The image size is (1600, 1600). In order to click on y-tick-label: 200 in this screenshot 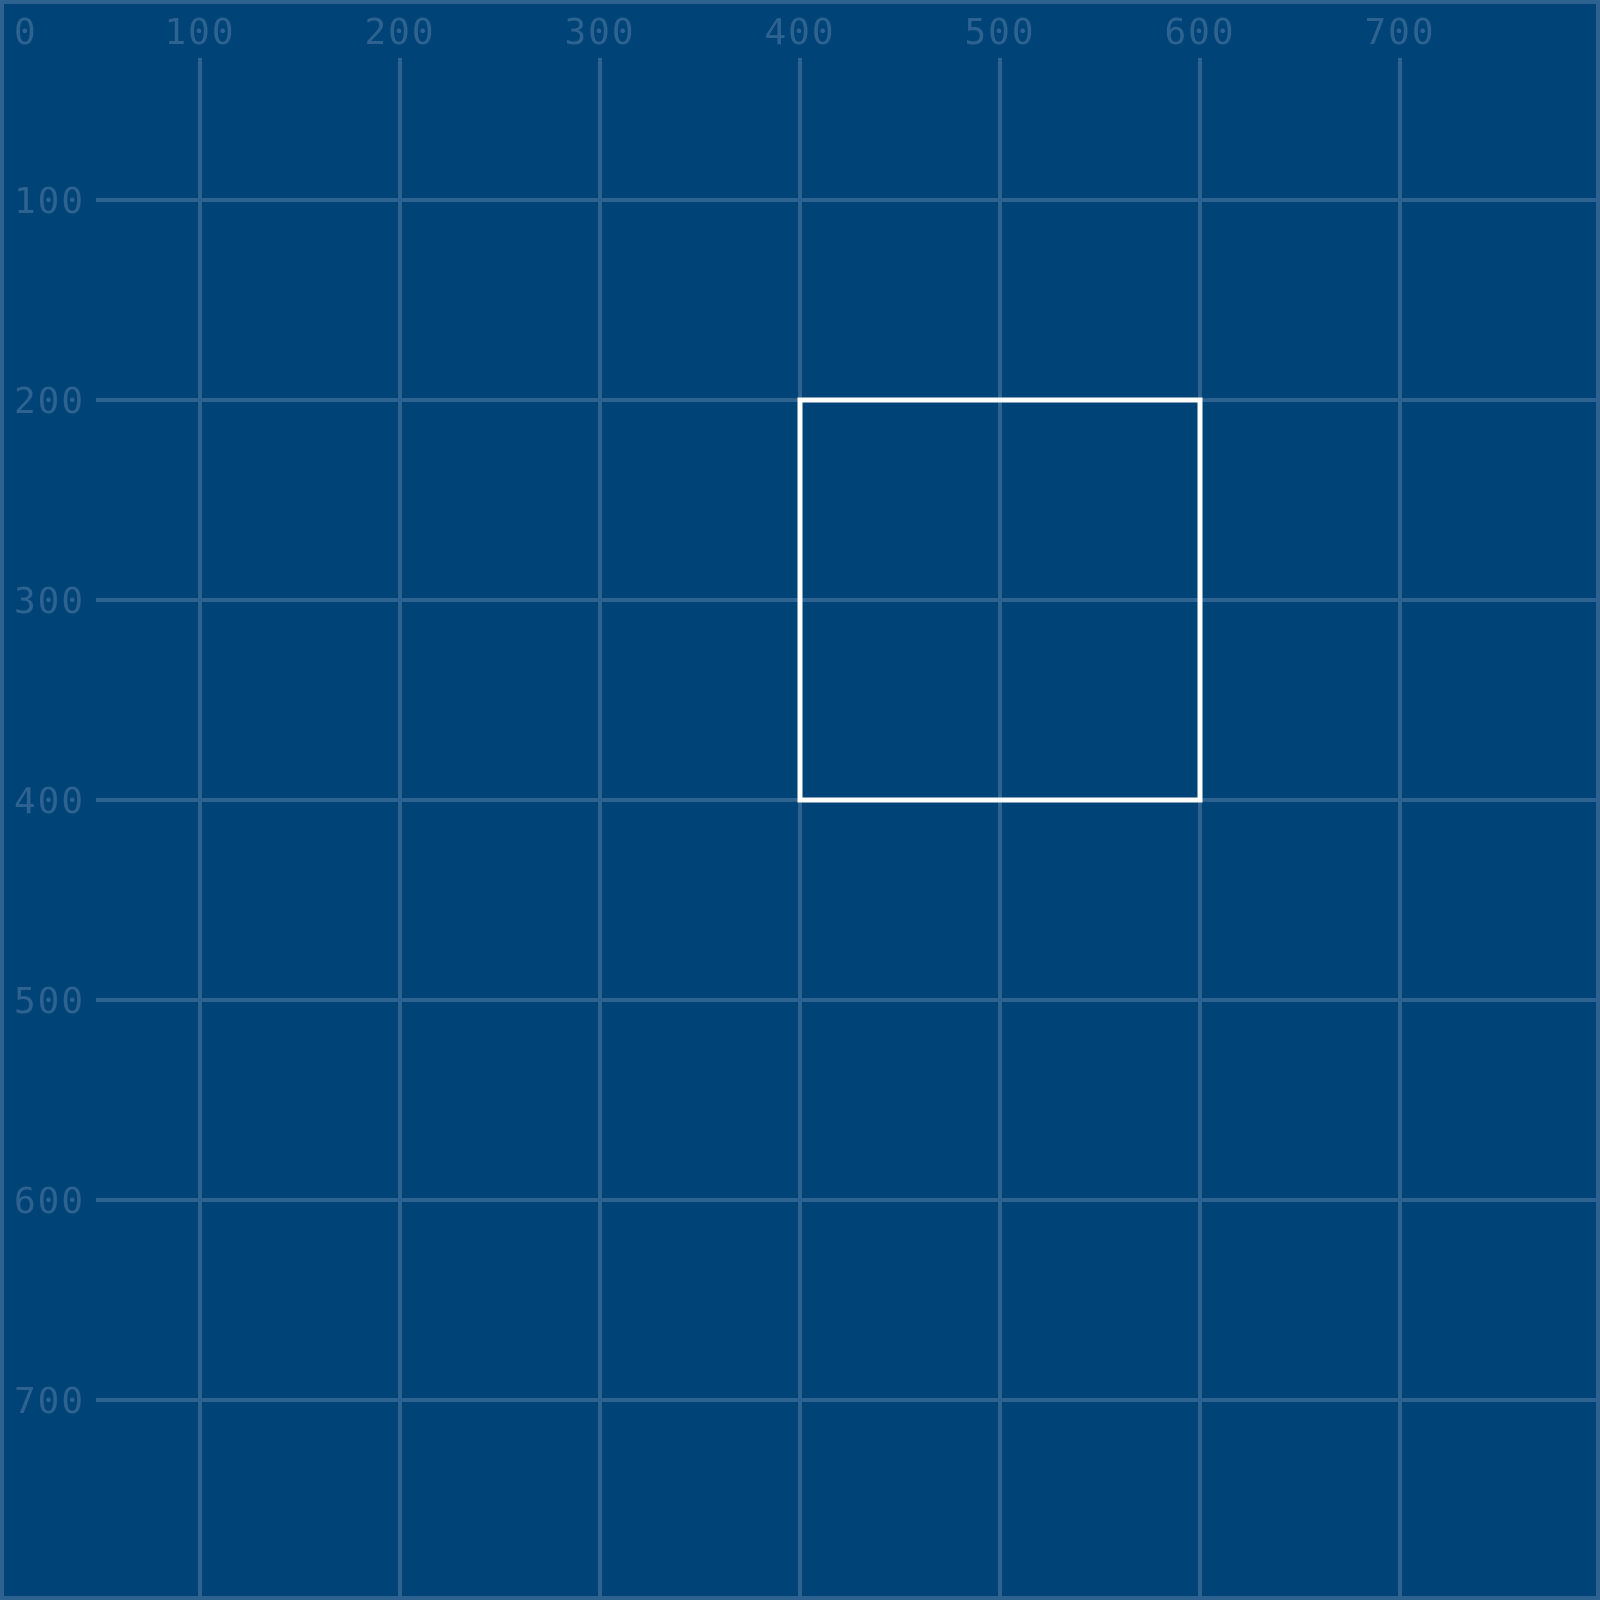, I will do `click(49, 401)`.